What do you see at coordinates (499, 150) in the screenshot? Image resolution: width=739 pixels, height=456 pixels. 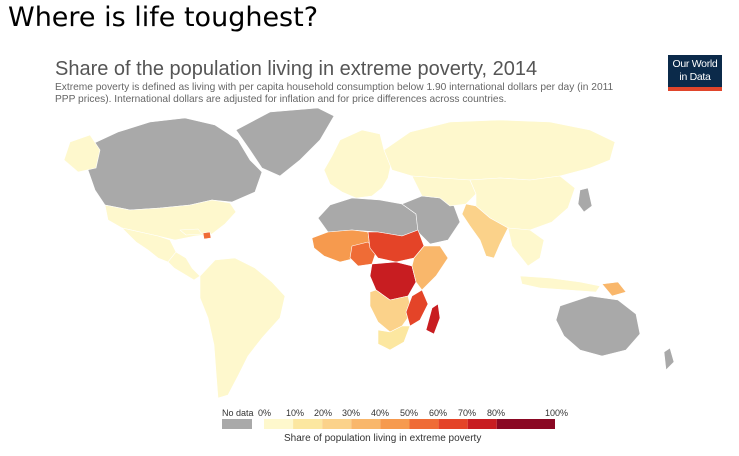 I see `region-russia` at bounding box center [499, 150].